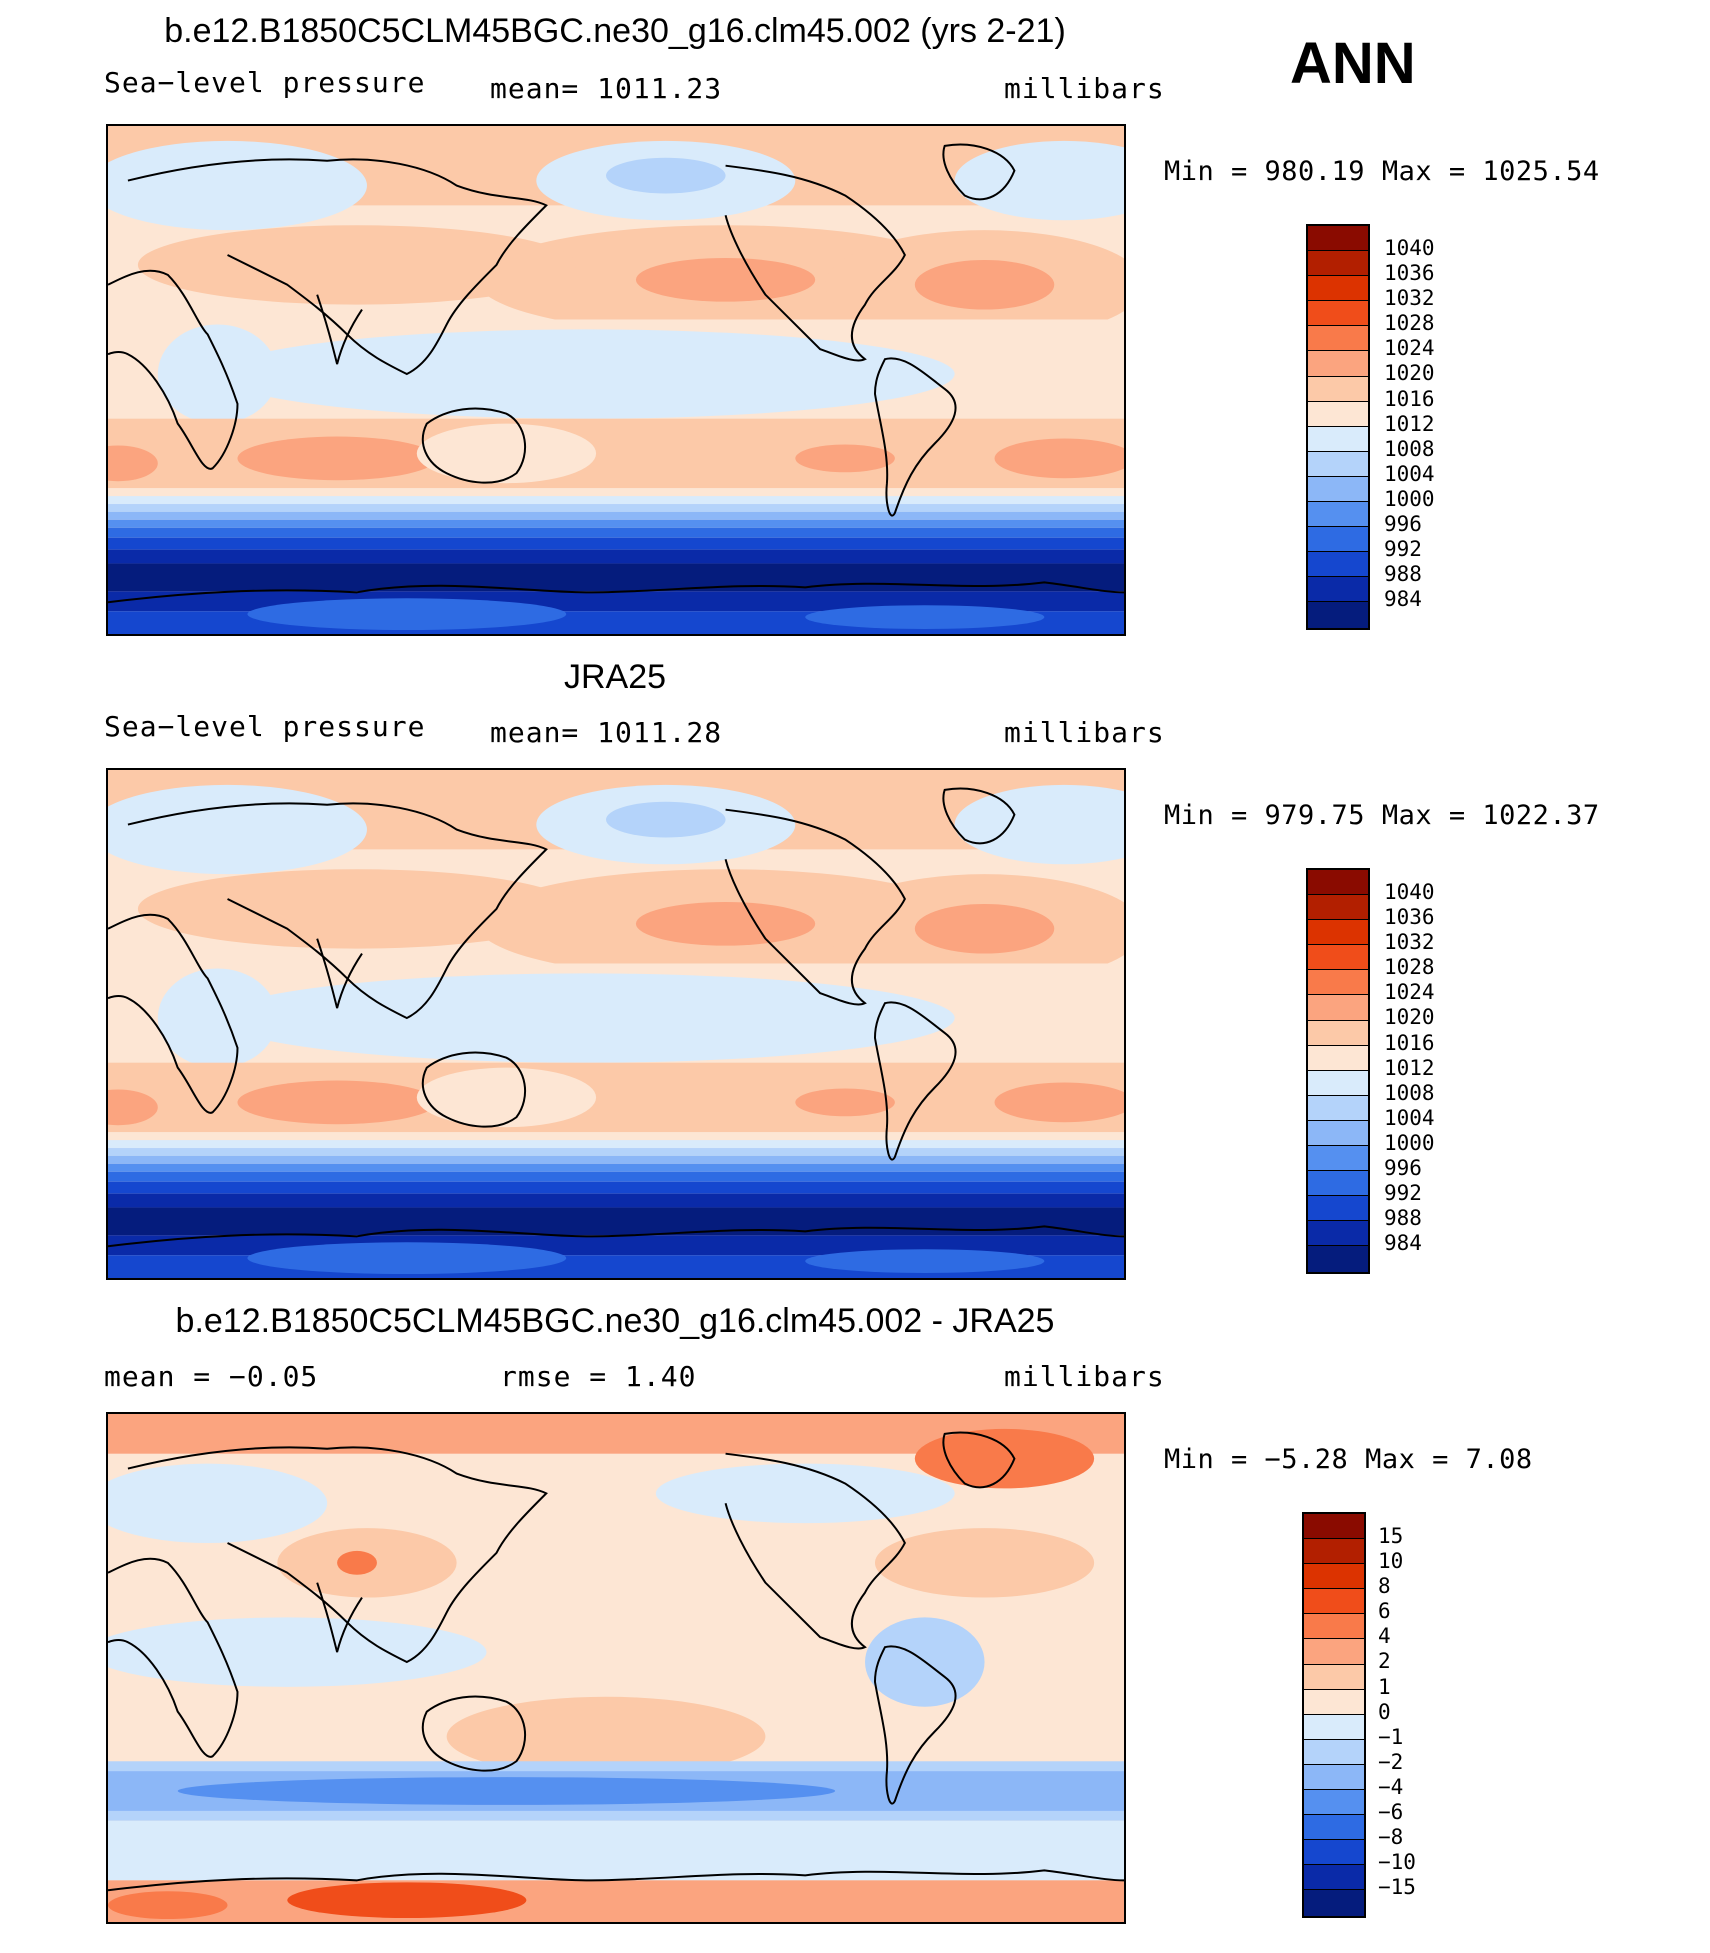 This screenshot has height=1953, width=1710. Describe the element at coordinates (1391, 1837) in the screenshot. I see `colorbar-tick-label: −8` at that location.